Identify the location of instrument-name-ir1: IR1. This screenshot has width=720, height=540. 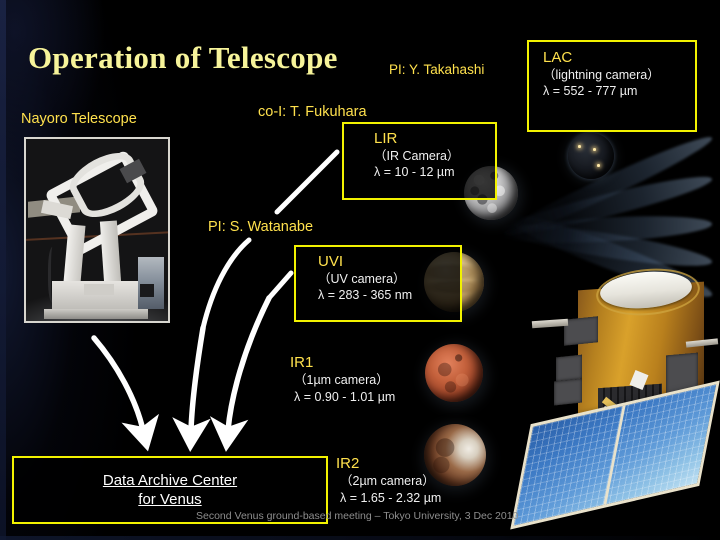
(302, 362).